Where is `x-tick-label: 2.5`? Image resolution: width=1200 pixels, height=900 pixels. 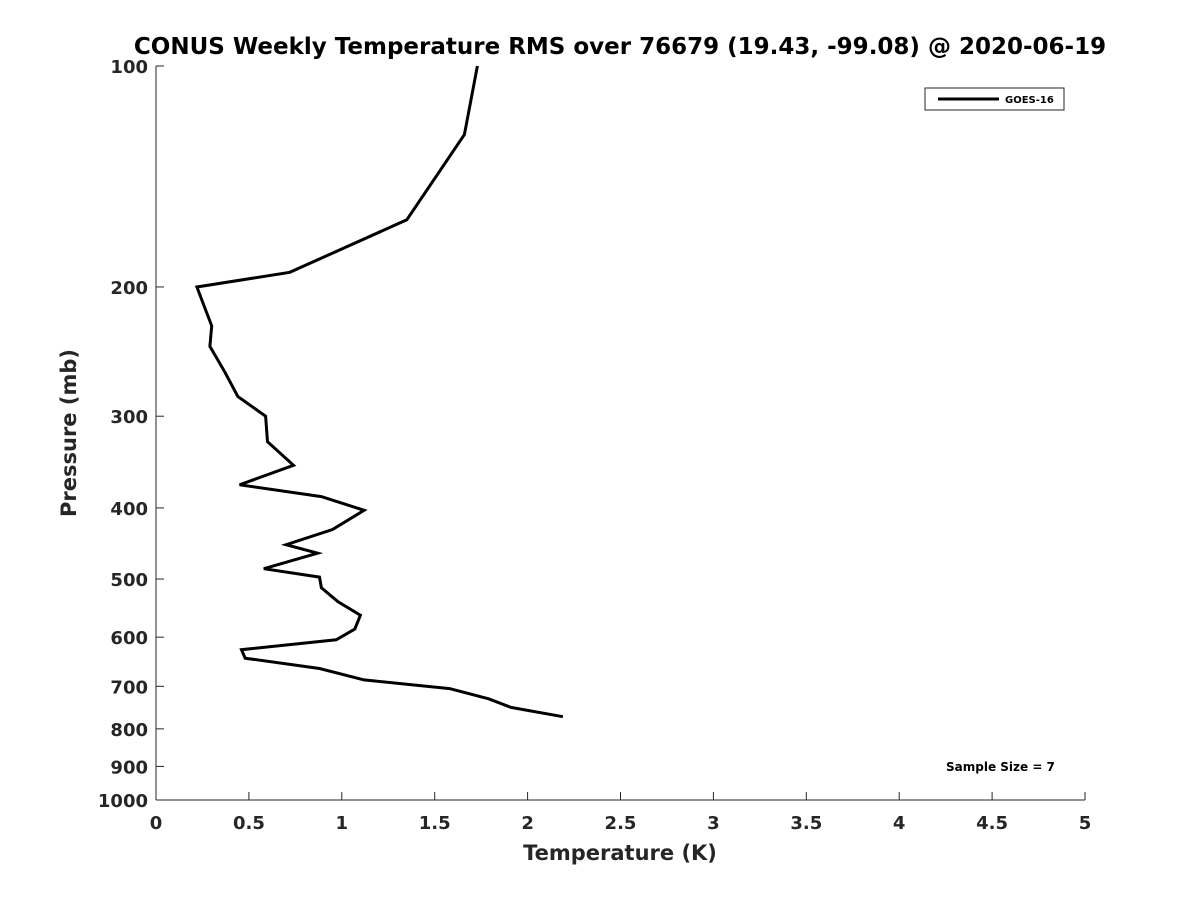
x-tick-label: 2.5 is located at coordinates (621, 823).